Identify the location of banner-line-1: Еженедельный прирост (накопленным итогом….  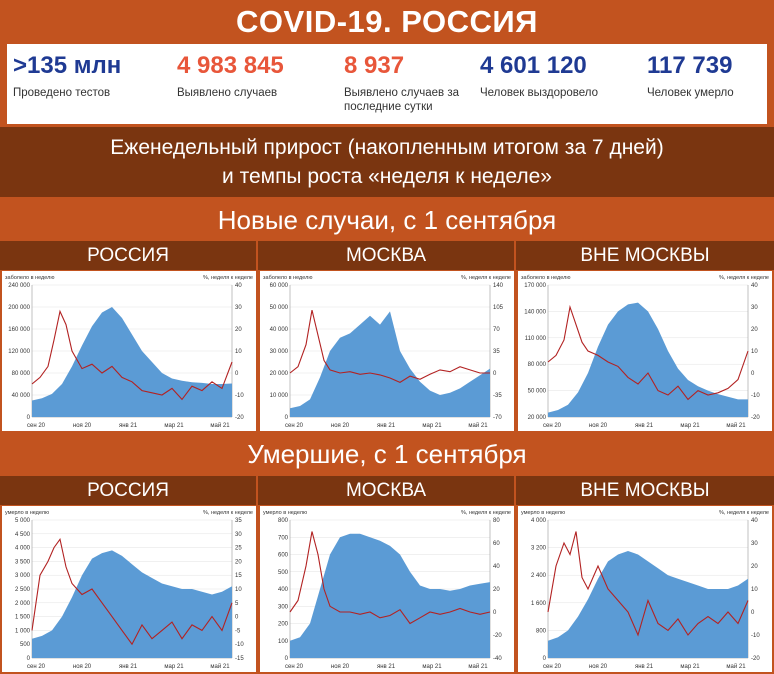
(387, 147).